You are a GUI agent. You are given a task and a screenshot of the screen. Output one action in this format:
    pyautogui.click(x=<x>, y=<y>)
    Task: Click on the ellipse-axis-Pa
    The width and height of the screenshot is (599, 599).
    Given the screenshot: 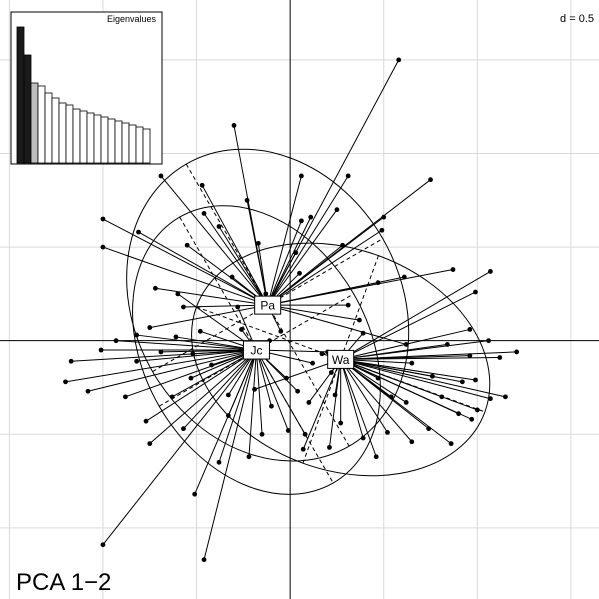 What is the action you would take?
    pyautogui.click(x=268, y=305)
    